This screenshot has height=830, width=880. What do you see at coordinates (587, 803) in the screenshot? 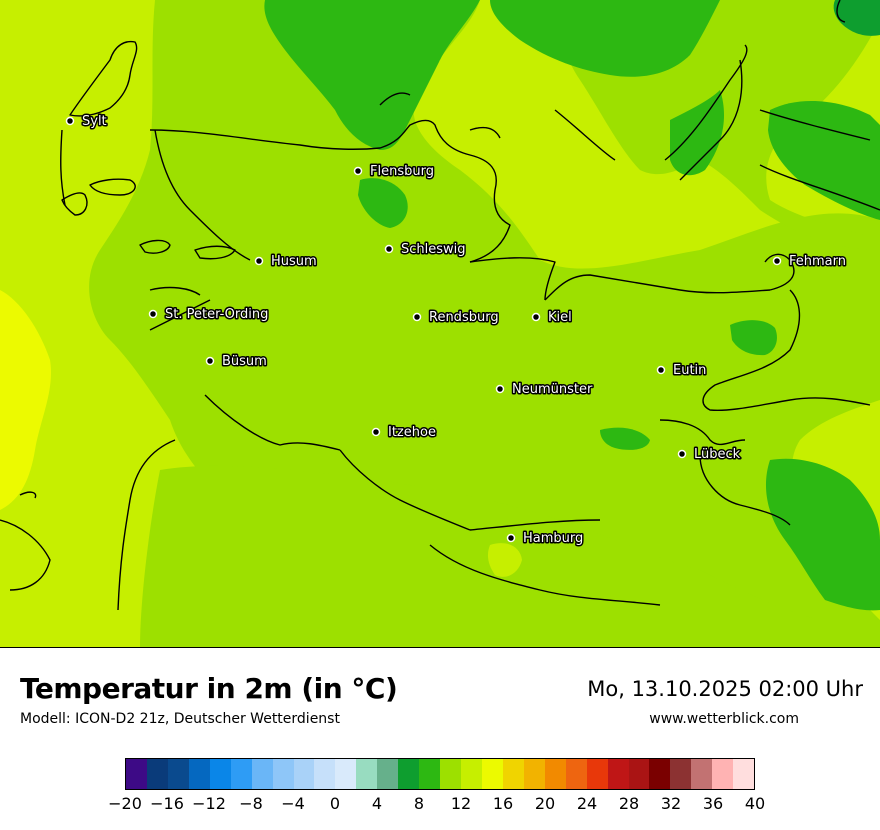
I see `legend-tick-label: 24` at bounding box center [587, 803].